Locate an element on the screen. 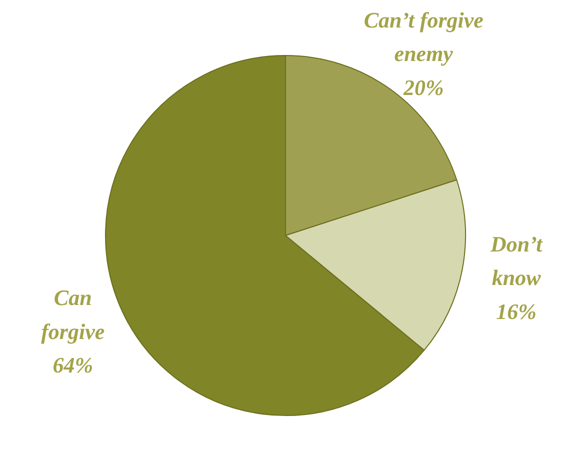  data-label: 20% is located at coordinates (423, 87).